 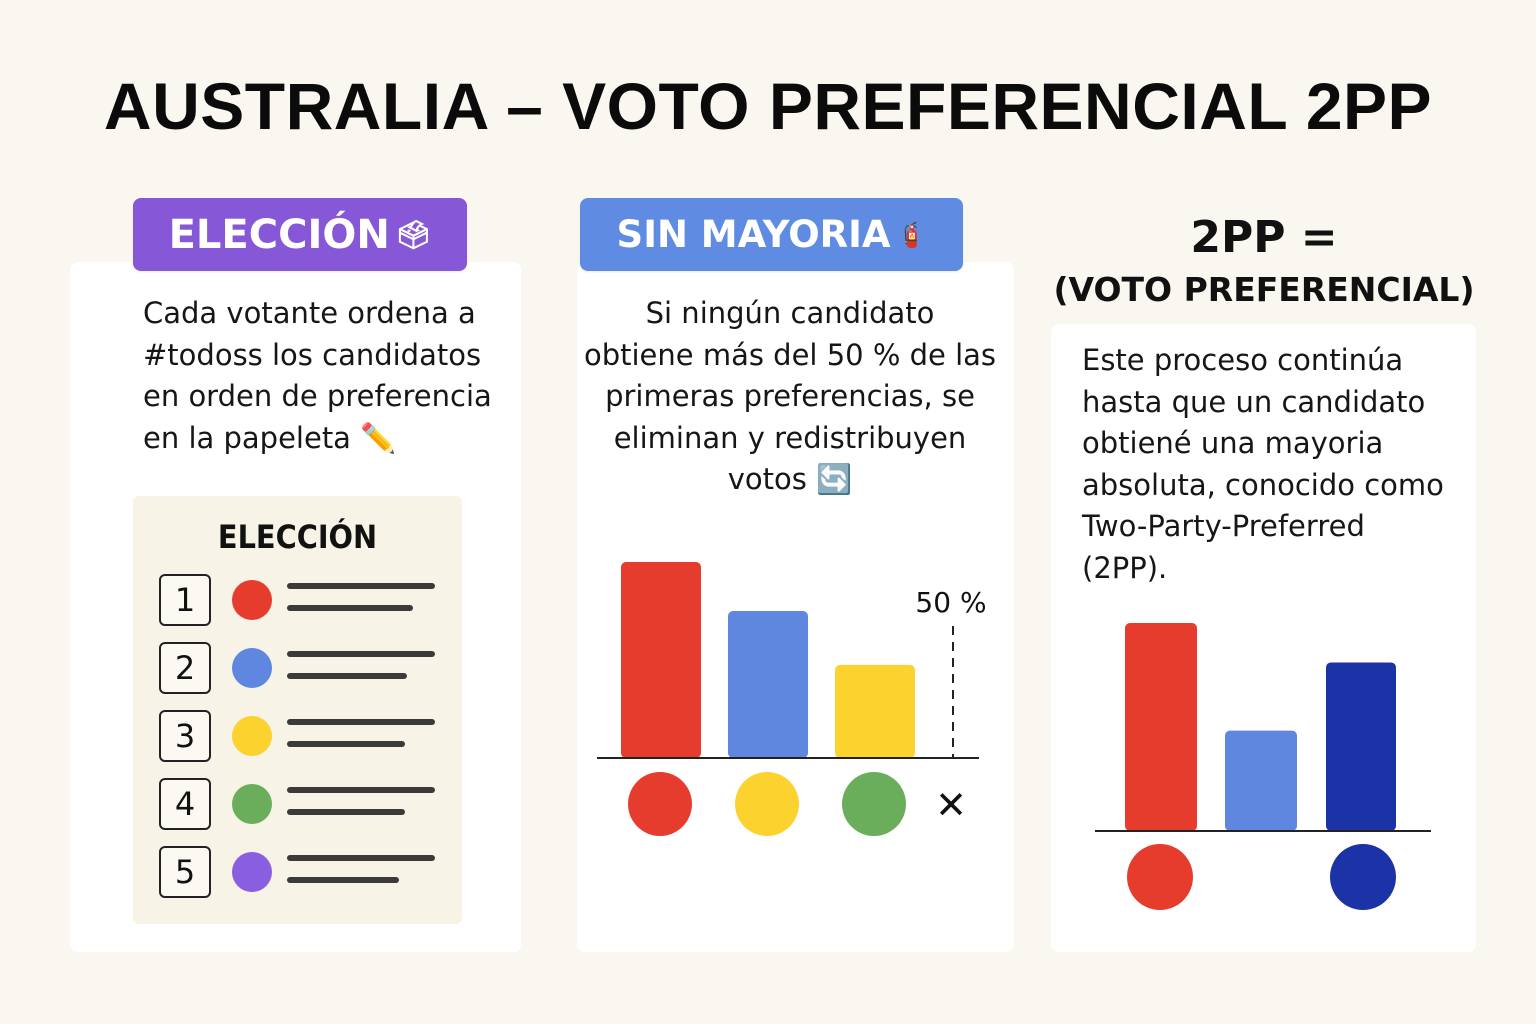 What do you see at coordinates (1254, 401) in the screenshot?
I see `2pp-text-line: hasta que un candidato` at bounding box center [1254, 401].